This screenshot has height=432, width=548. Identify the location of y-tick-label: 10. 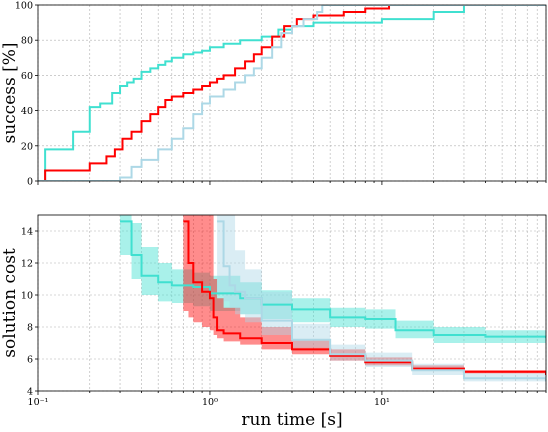
(27, 296).